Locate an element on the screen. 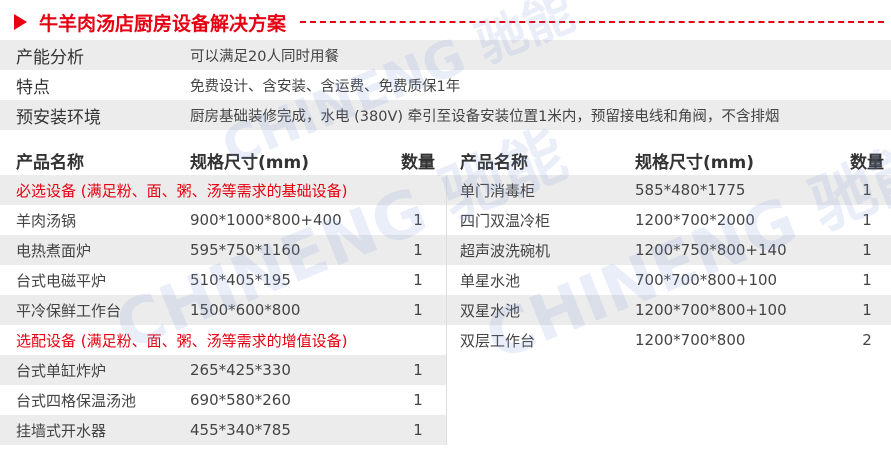 The width and height of the screenshot is (891, 455). product-name: 台式四格保温汤池 is located at coordinates (76, 400).